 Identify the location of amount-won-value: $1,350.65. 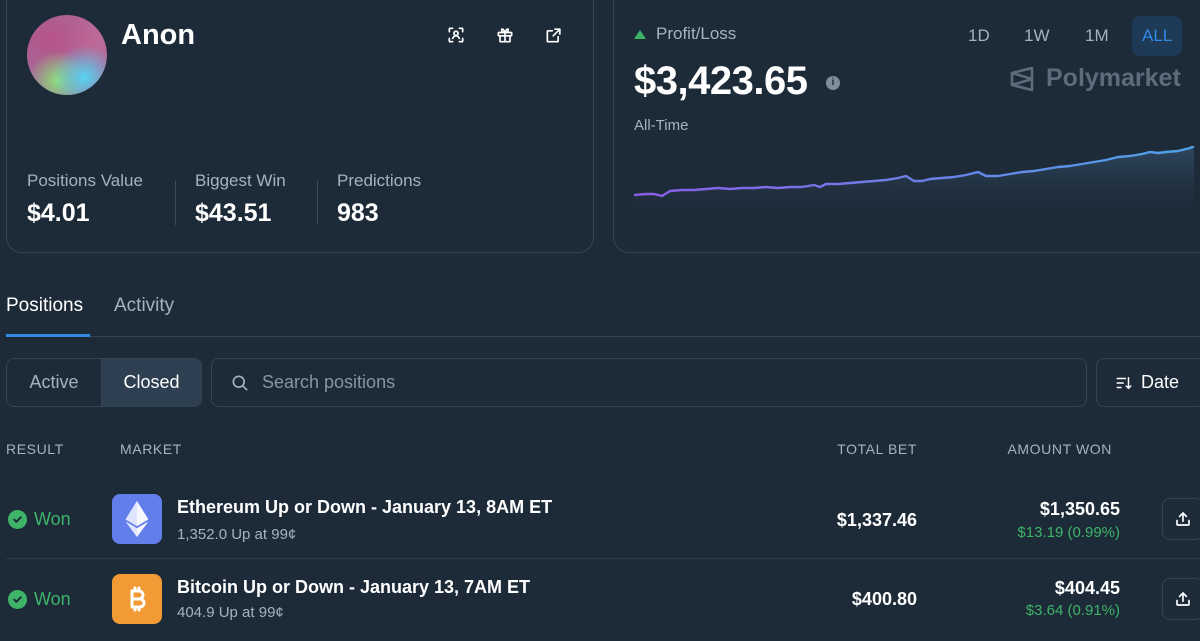
(1079, 509).